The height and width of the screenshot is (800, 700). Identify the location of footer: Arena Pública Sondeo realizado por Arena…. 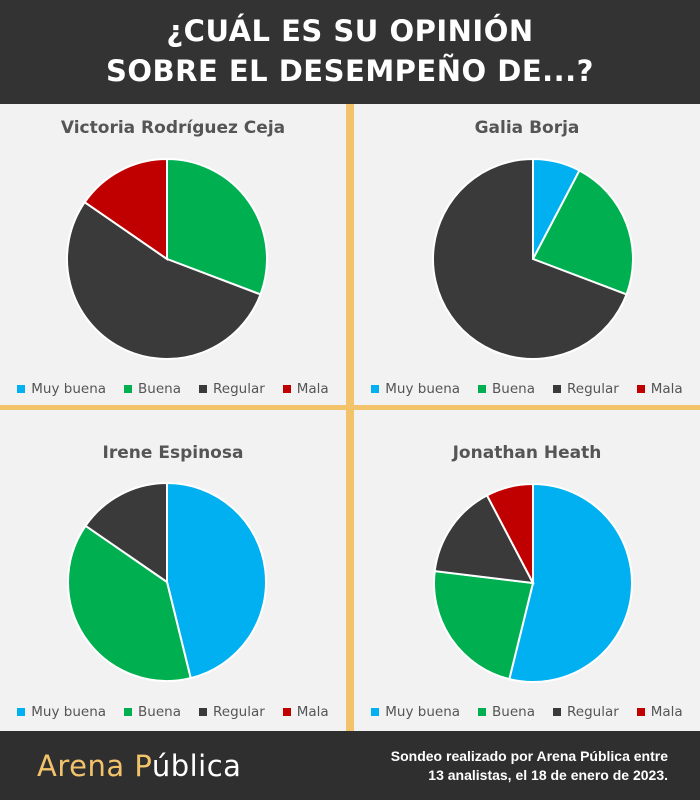
(350, 765).